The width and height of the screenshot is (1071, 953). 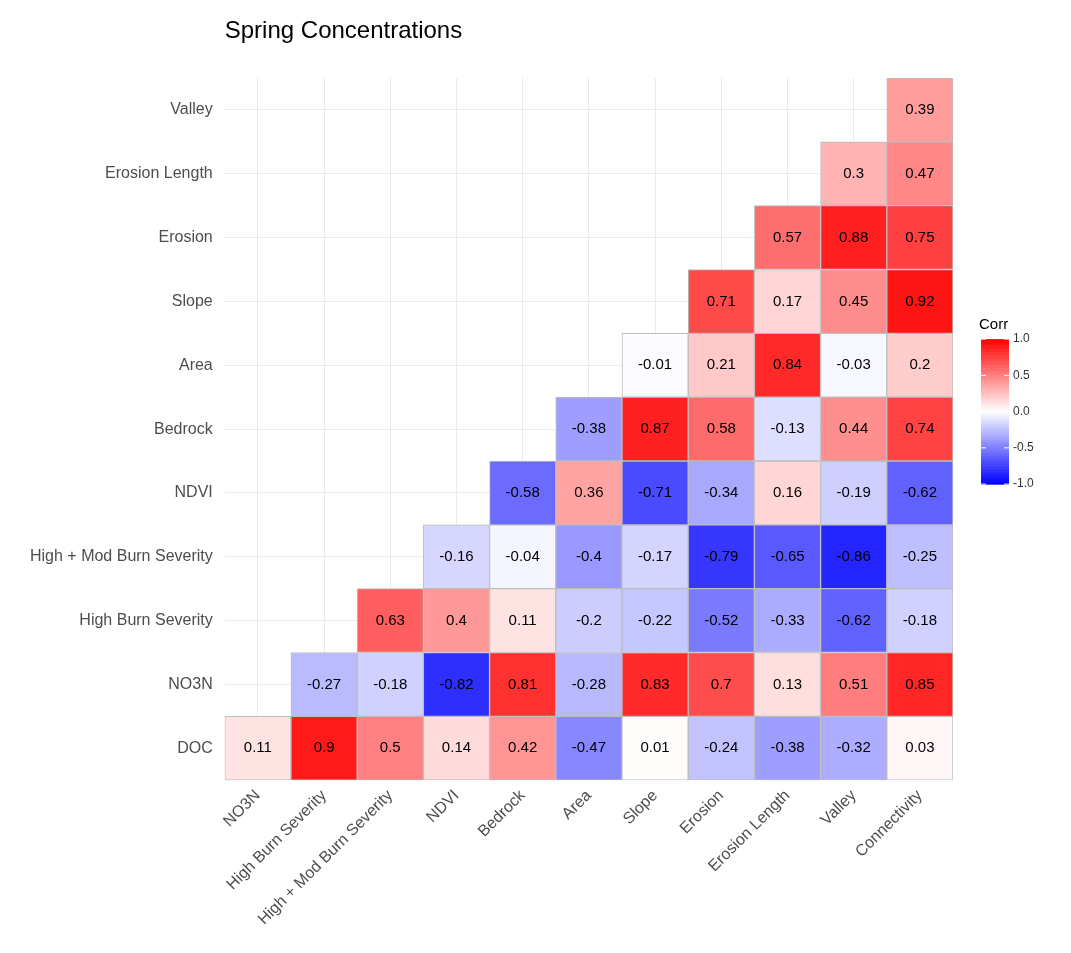 What do you see at coordinates (121, 556) in the screenshot?
I see `y-tick-label: High + Mod Burn Severity` at bounding box center [121, 556].